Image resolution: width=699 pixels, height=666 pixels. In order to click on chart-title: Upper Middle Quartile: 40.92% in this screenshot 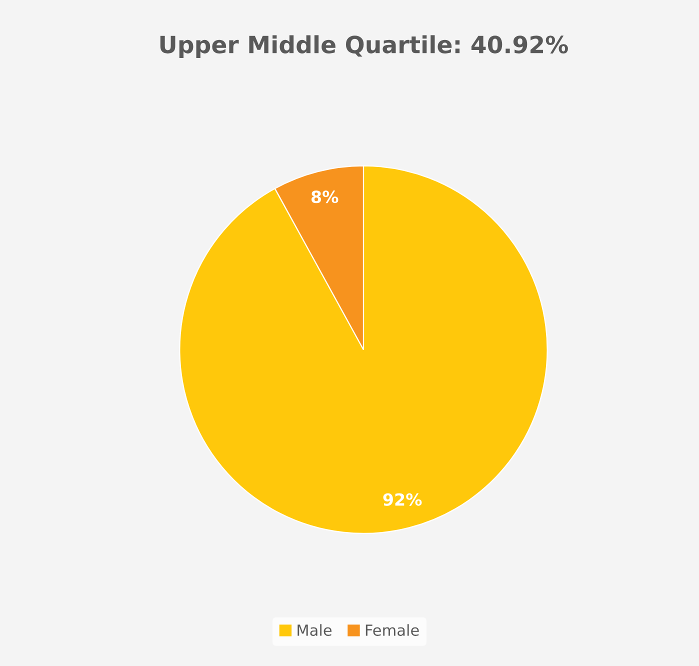, I will do `click(364, 46)`.